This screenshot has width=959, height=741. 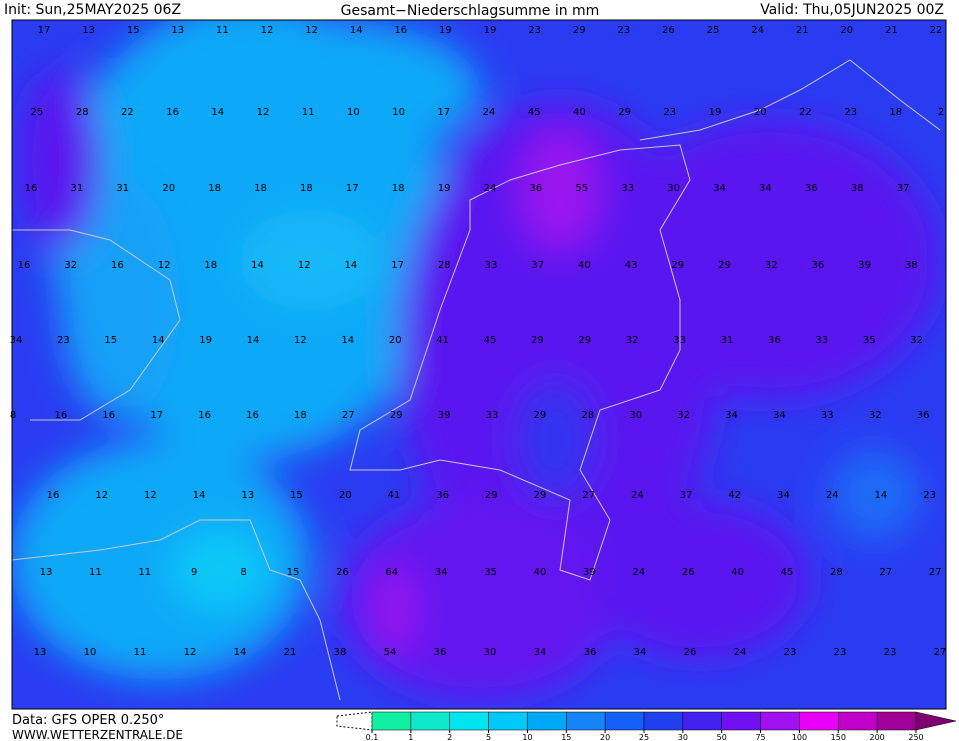 What do you see at coordinates (787, 572) in the screenshot?
I see `precip-label: 45` at bounding box center [787, 572].